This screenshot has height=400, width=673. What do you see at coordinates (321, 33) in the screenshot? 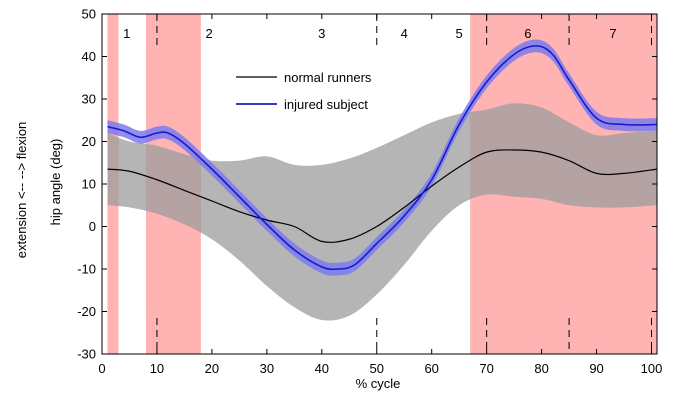
I see `phase-label-3: 3` at bounding box center [321, 33].